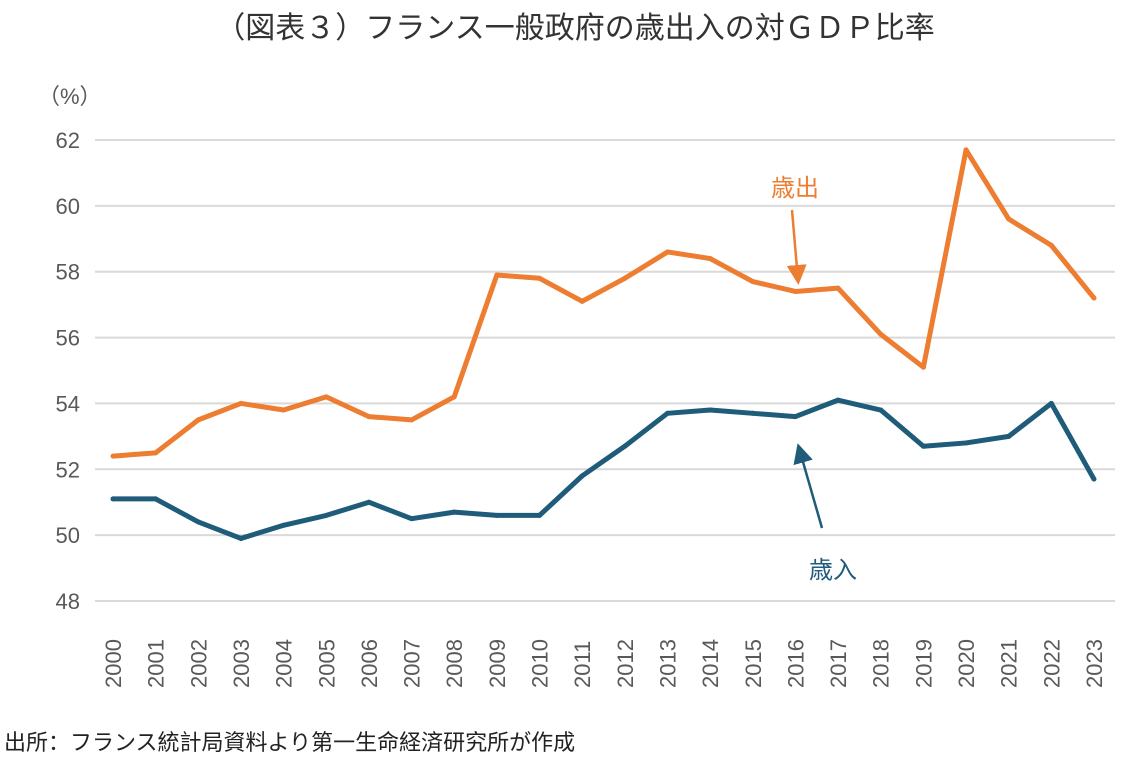 The height and width of the screenshot is (759, 1131). I want to click on x-tick-label: 2001, so click(156, 663).